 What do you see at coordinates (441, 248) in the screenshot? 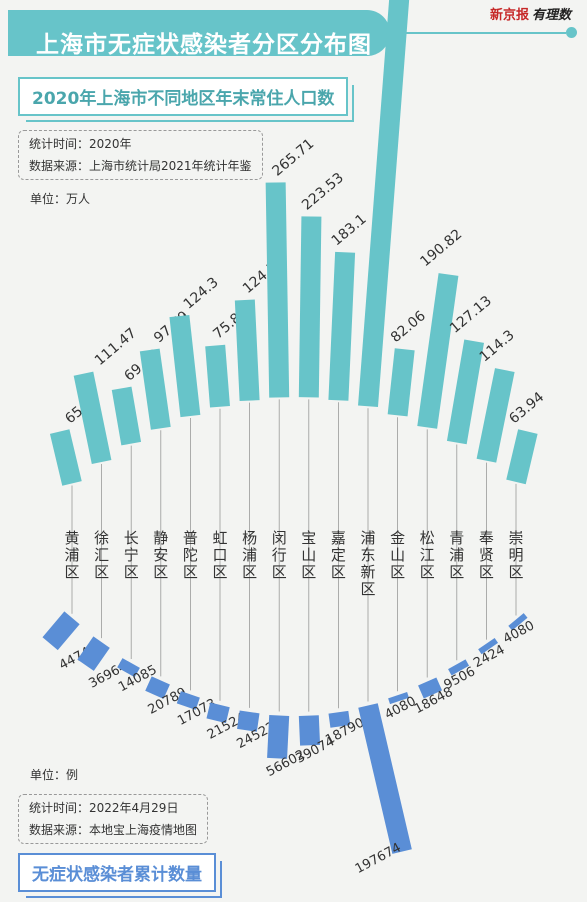
I see `population-value-label: 190.82` at bounding box center [441, 248].